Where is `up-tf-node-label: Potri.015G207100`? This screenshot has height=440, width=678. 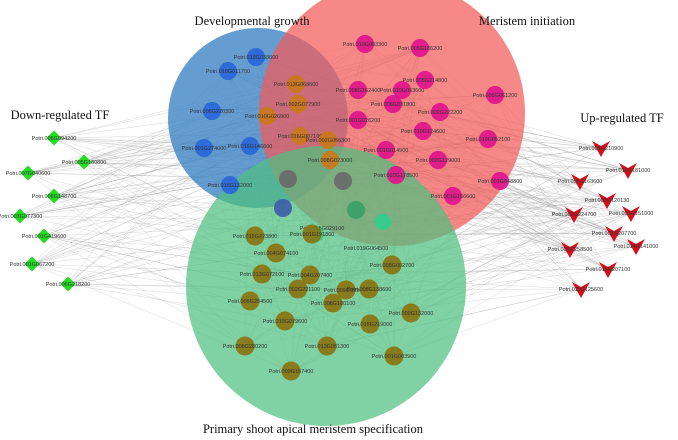 up-tf-node-label: Potri.015G207100 is located at coordinates (608, 270).